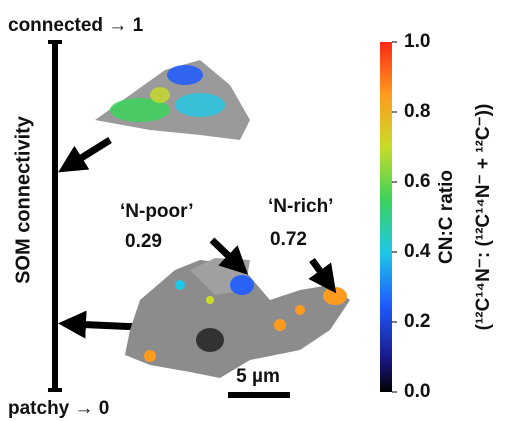 This screenshot has height=421, width=507. Describe the element at coordinates (288, 239) in the screenshot. I see `annotation-value: 0.72` at that location.